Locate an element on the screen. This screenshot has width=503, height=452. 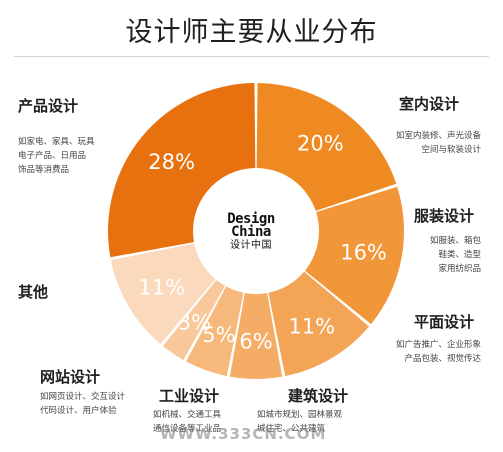
category-desc-product: 如家电、家具、玩具 电子产品、日用品 饰品等消费品 is located at coordinates (56, 156).